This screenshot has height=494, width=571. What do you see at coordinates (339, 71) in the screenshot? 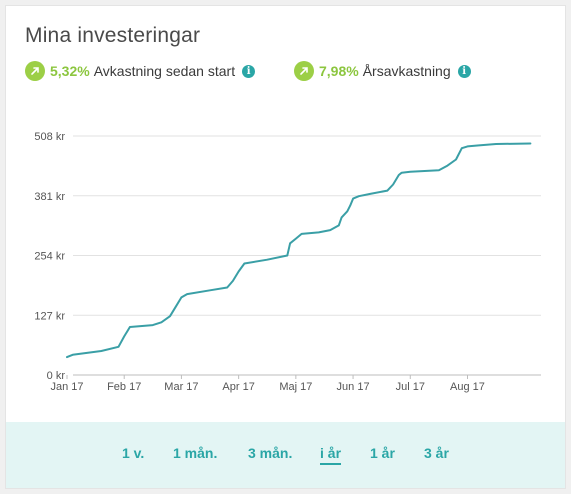
I see `metric-annual-return-value: 7,98%` at bounding box center [339, 71].